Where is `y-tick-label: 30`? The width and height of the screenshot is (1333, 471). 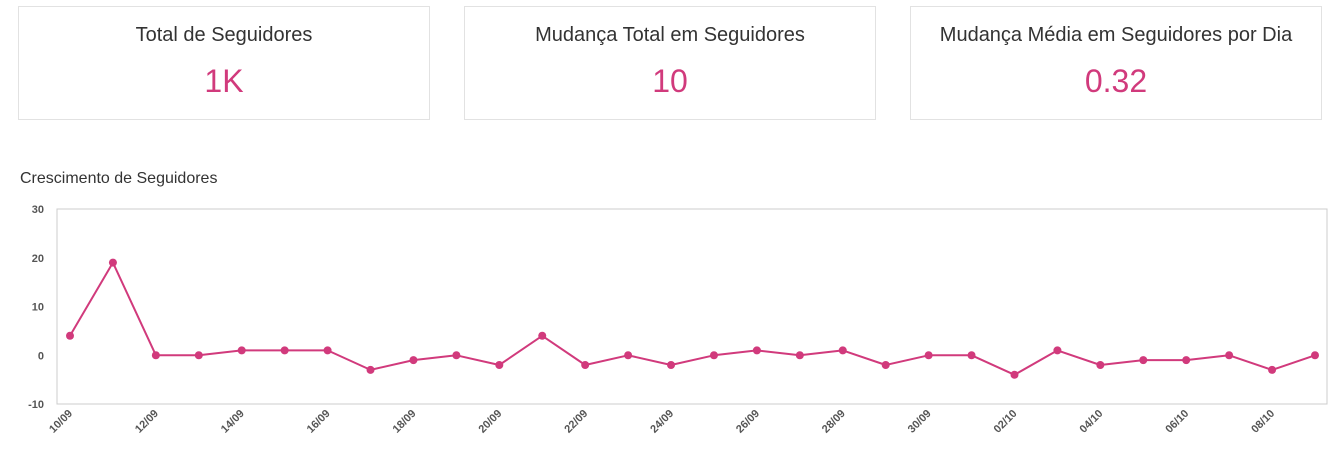 y-tick-label: 30 is located at coordinates (38, 210).